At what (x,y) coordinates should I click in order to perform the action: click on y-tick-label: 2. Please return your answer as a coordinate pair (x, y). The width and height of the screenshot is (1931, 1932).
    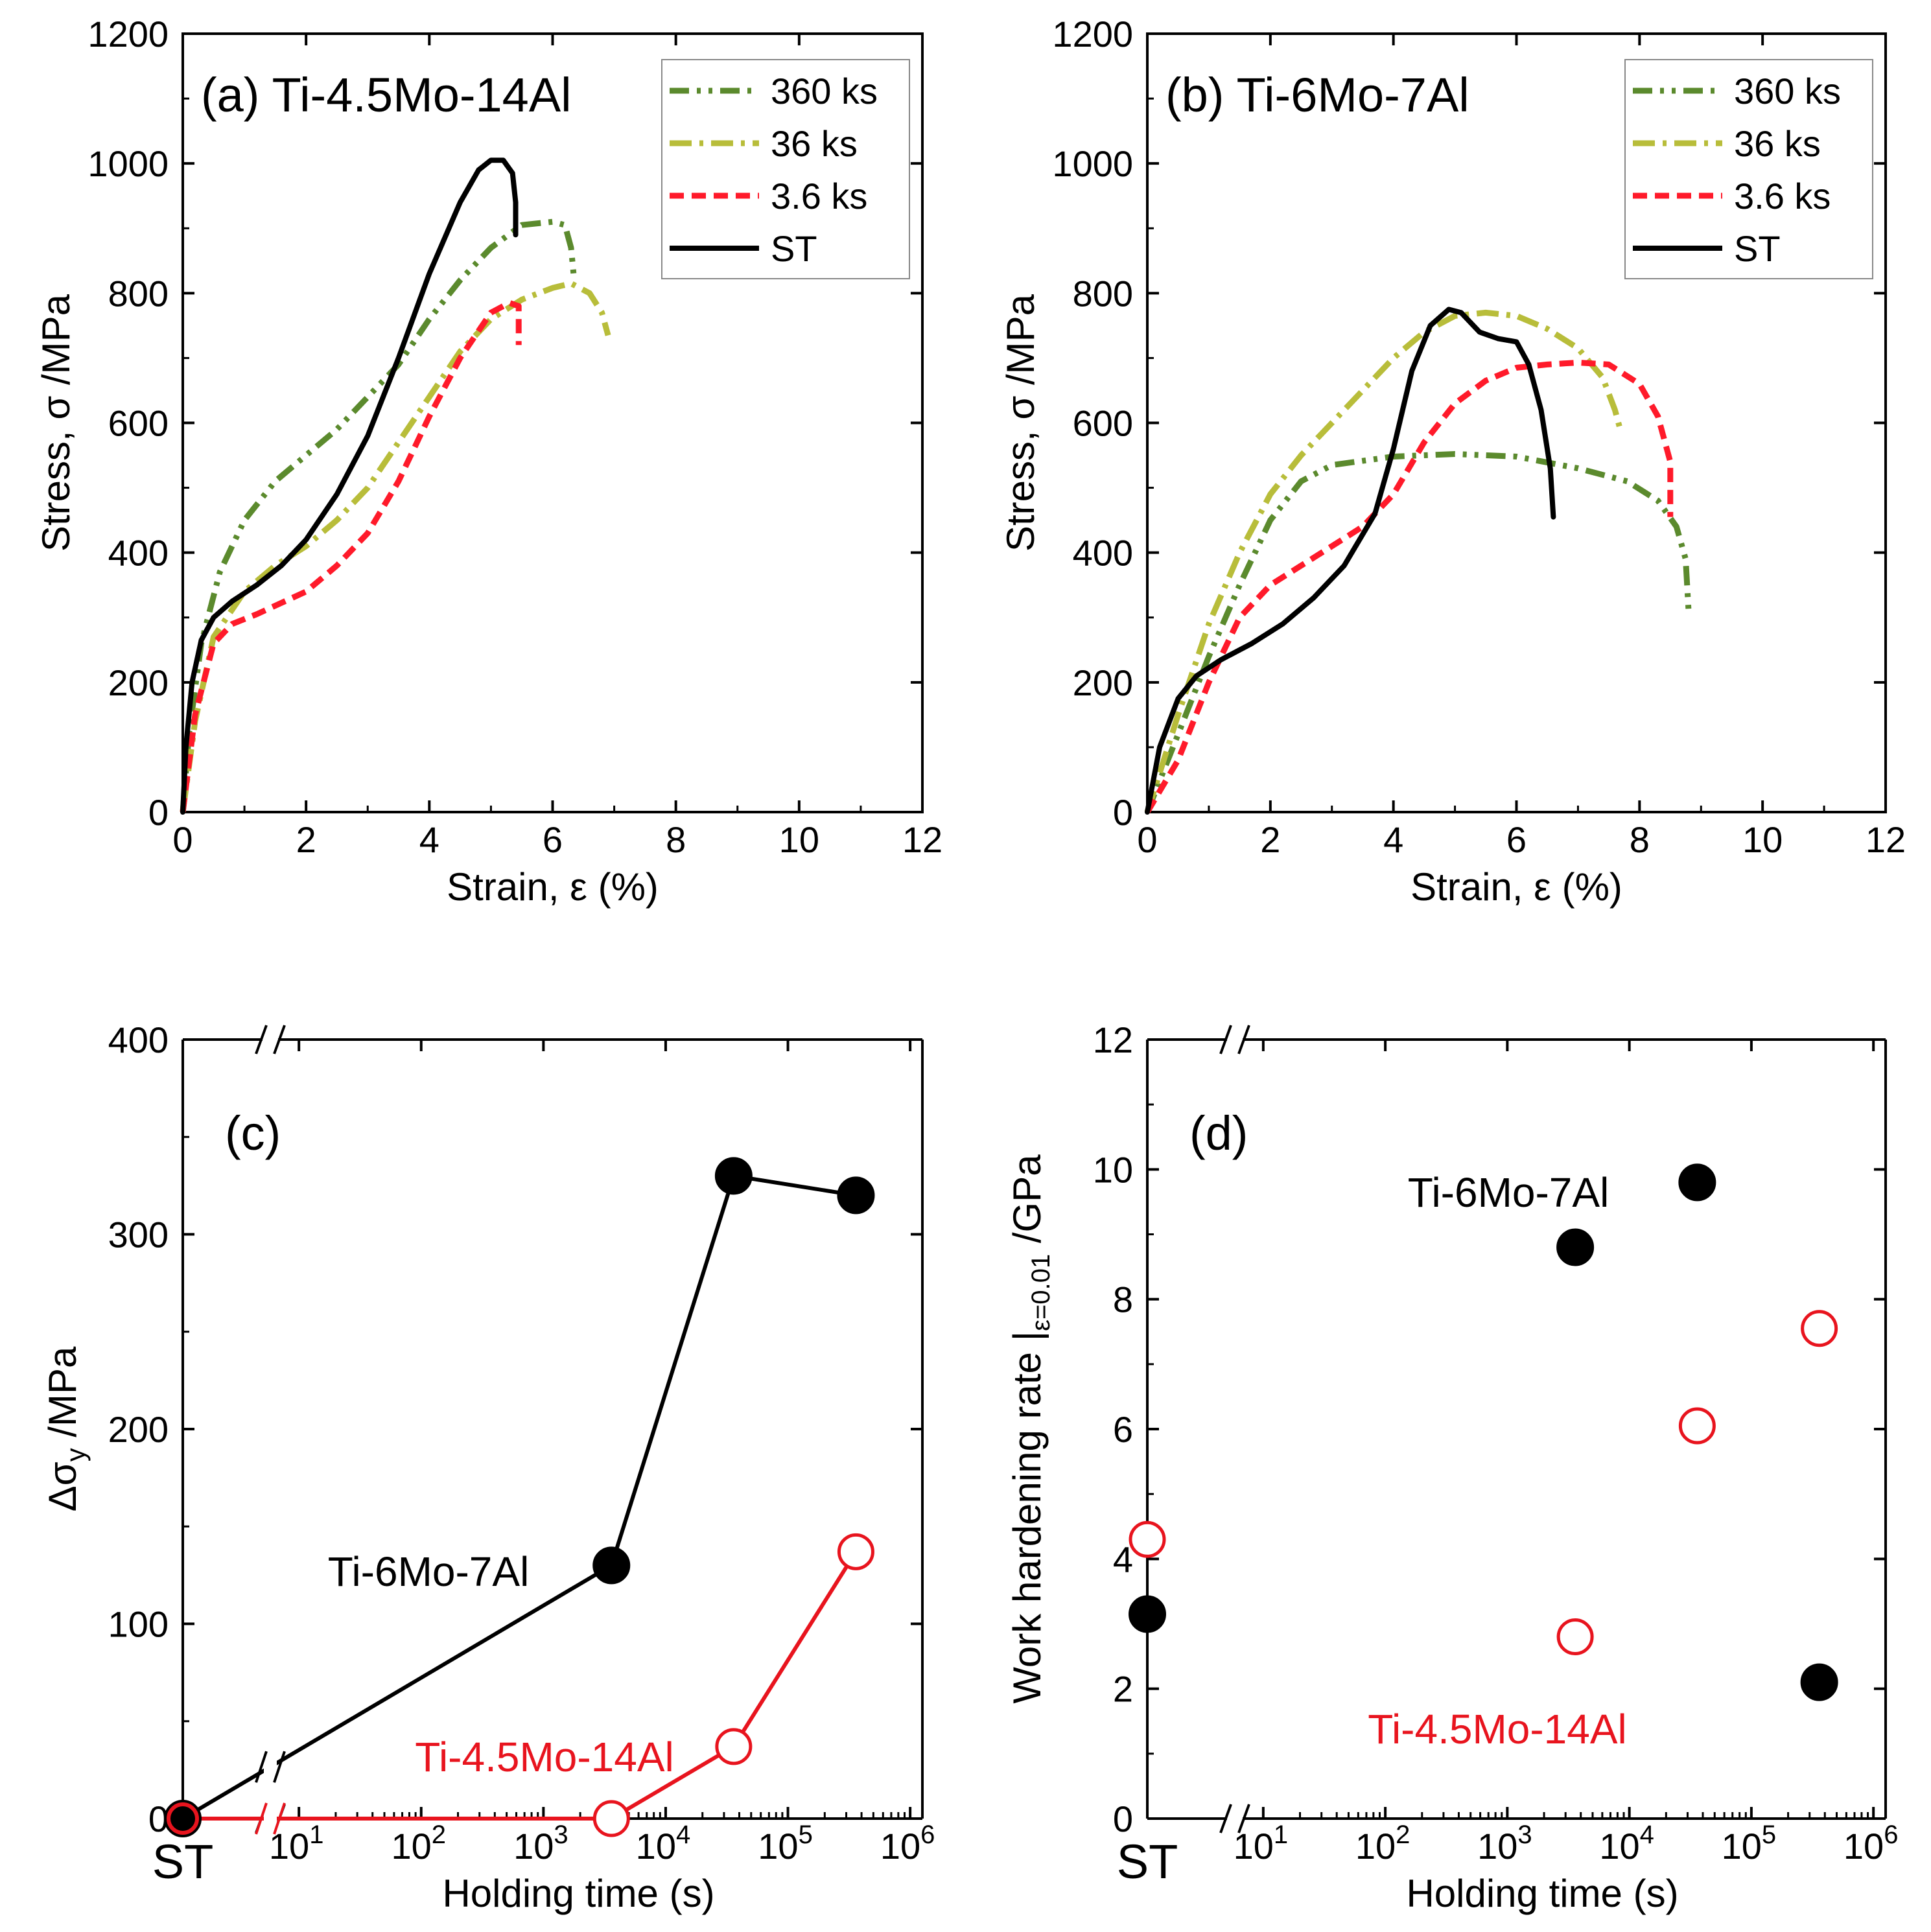
    Looking at the image, I should click on (1123, 1689).